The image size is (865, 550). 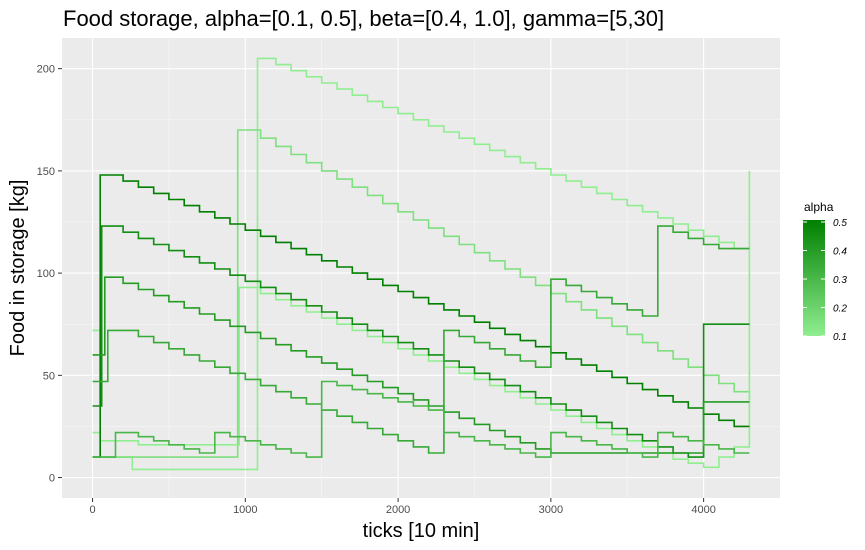 What do you see at coordinates (46, 172) in the screenshot?
I see `y-tick-label: 150` at bounding box center [46, 172].